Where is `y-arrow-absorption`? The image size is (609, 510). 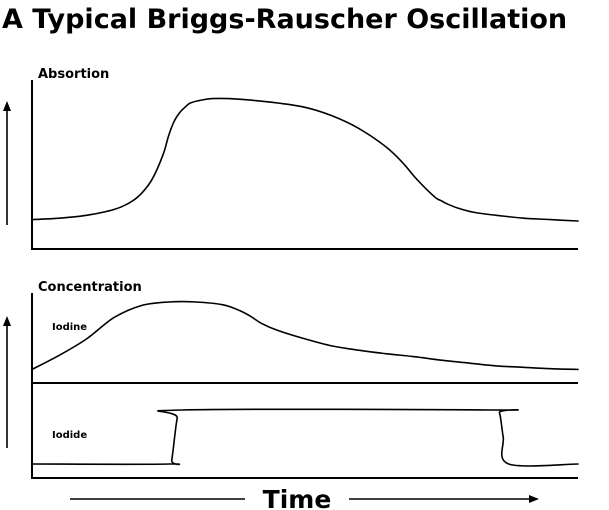 y-arrow-absorption is located at coordinates (7, 163).